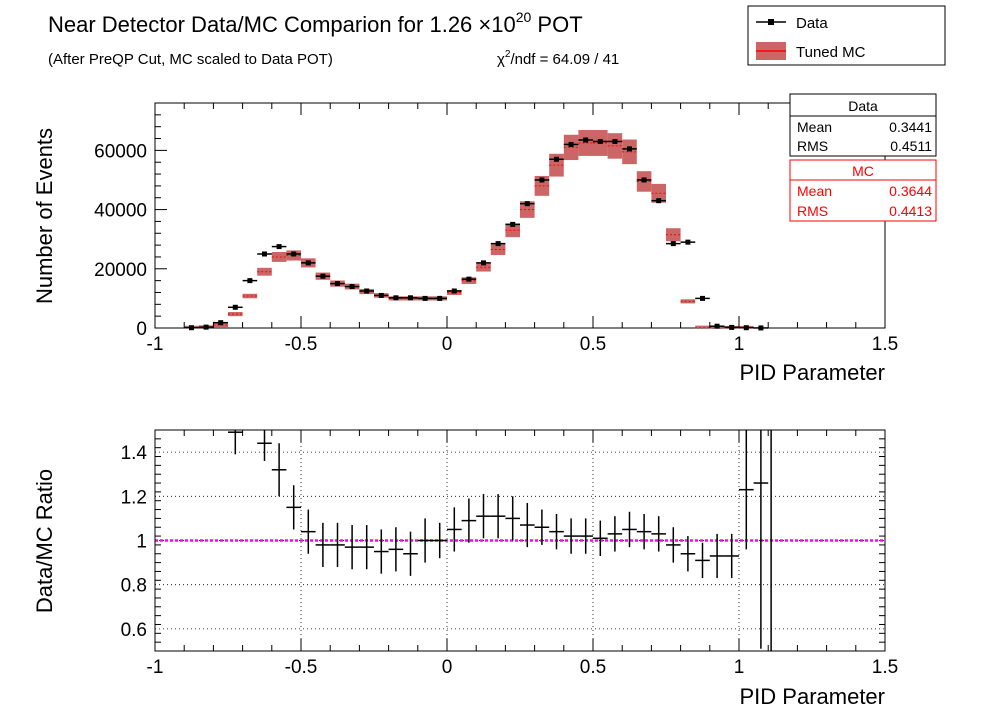 The width and height of the screenshot is (996, 722). I want to click on stats-mc-rms-label: RMS, so click(812, 211).